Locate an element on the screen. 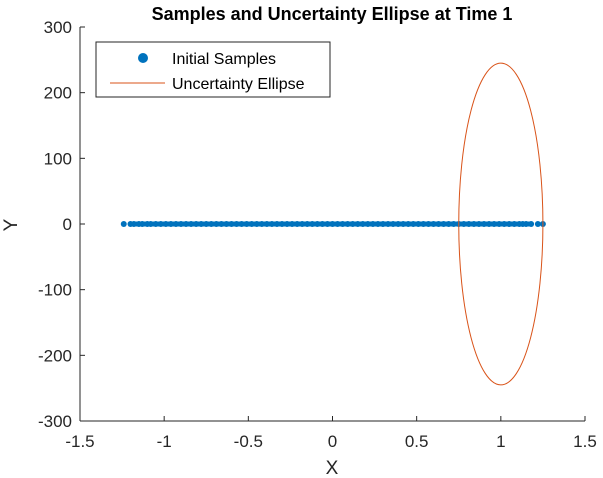 This screenshot has width=603, height=478. y-tick-label: 100 is located at coordinates (58, 158).